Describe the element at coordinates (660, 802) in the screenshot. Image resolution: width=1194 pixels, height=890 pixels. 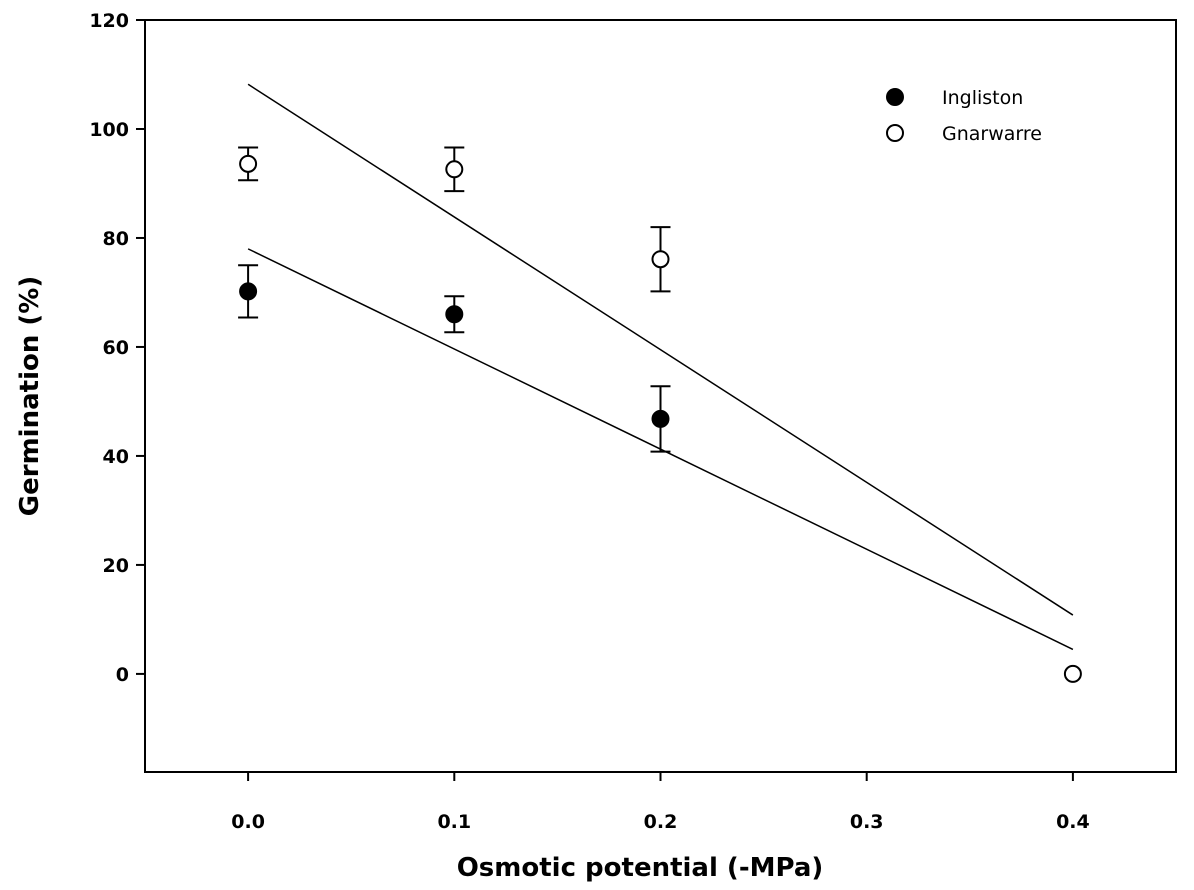
I see `x-axis-ticks: 0.0 0.1 0.2 0.3 0.4` at that location.